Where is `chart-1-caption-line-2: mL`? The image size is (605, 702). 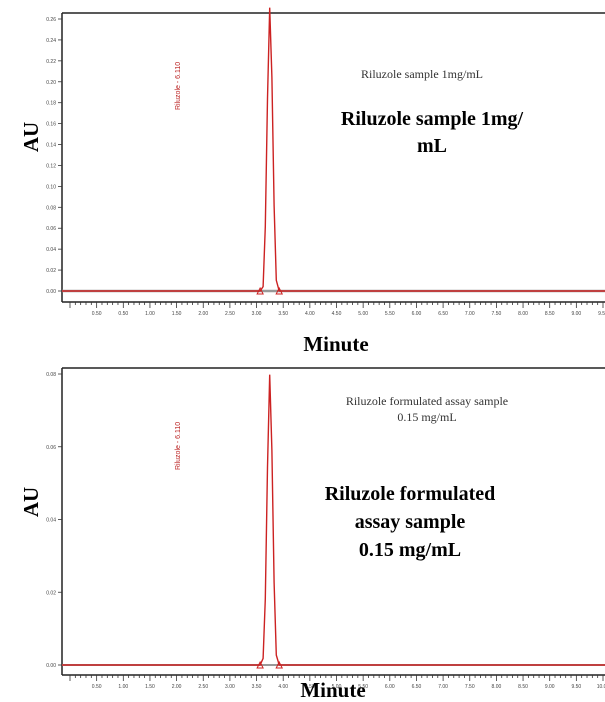 chart-1-caption-line-2: mL is located at coordinates (432, 146).